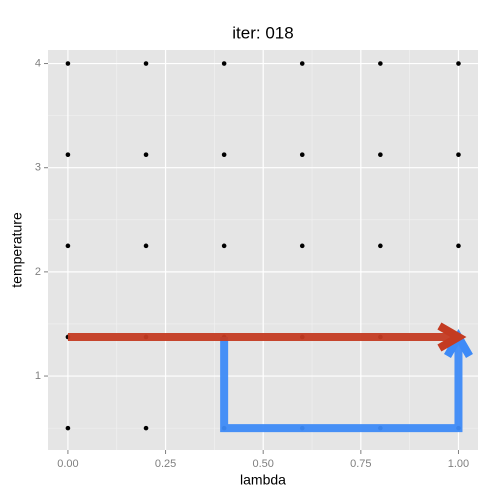  Describe the element at coordinates (165, 464) in the screenshot. I see `x-tick-label: 0.25` at that location.